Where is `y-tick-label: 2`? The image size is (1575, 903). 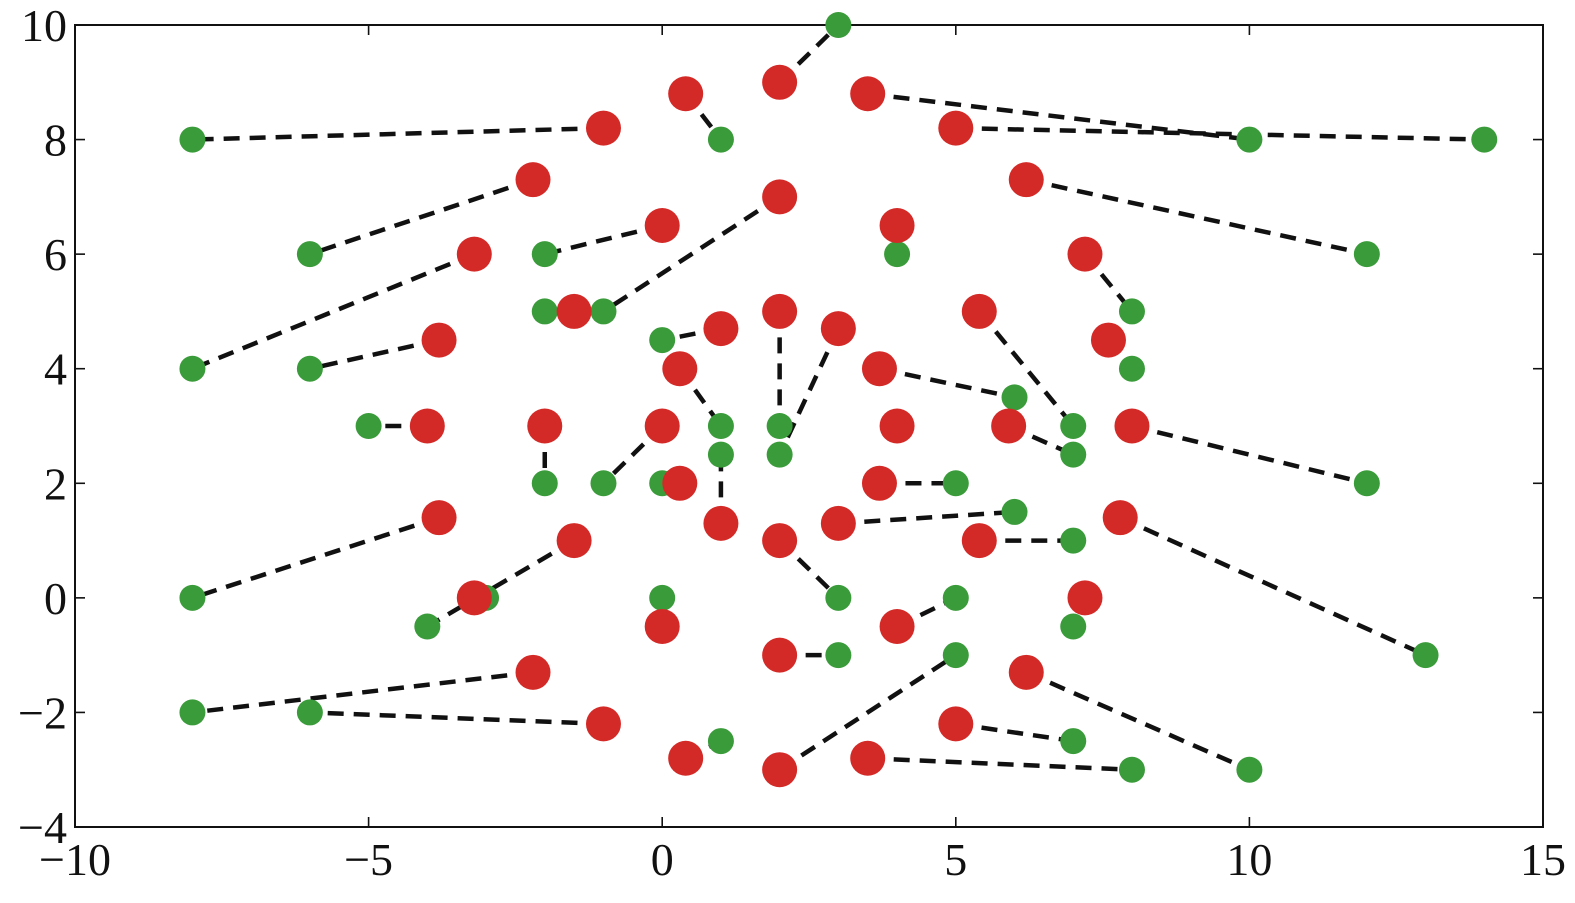 y-tick-label: 2 is located at coordinates (55, 483).